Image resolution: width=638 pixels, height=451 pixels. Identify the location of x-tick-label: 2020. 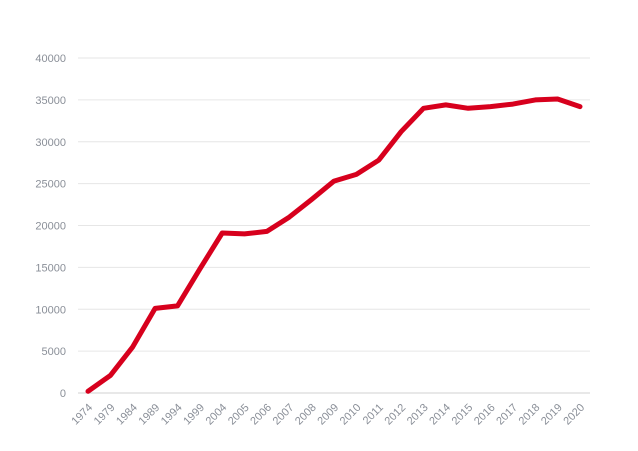
(574, 415).